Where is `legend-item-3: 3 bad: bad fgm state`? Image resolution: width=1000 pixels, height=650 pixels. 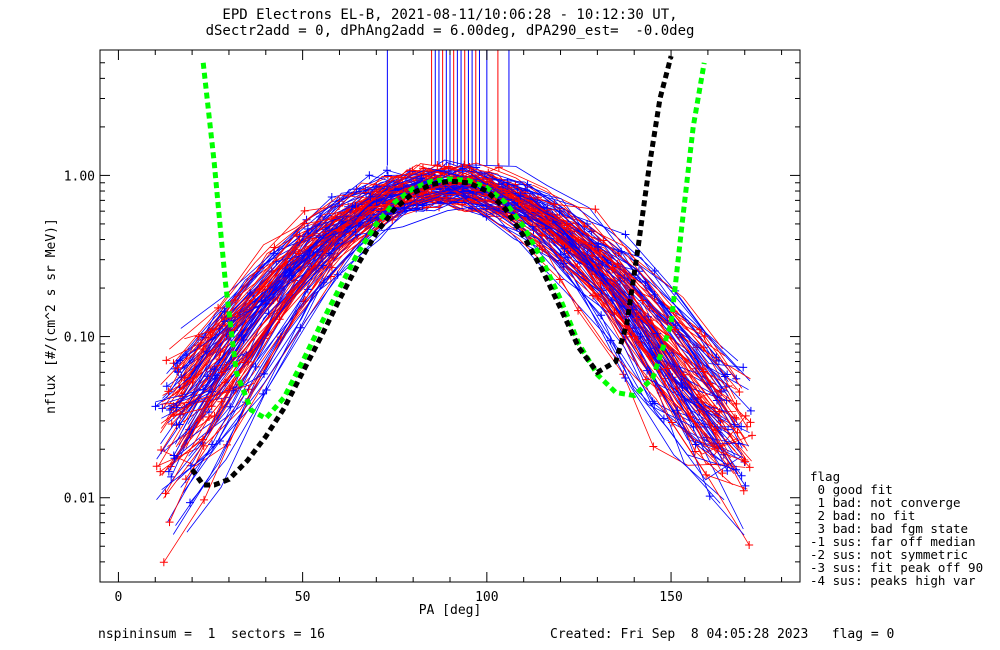
legend-item-3: 3 bad: bad fgm state is located at coordinates (889, 528).